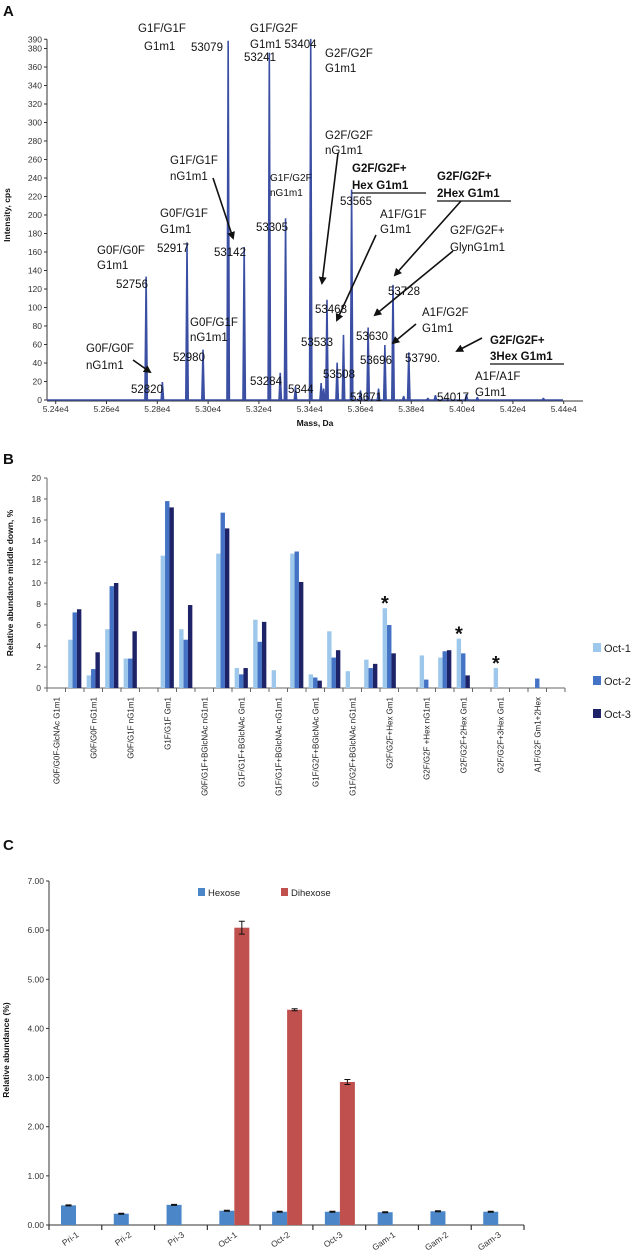 This screenshot has width=636, height=1260. Describe the element at coordinates (462, 409) in the screenshot. I see `x-tick-label: 5.40e4` at that location.